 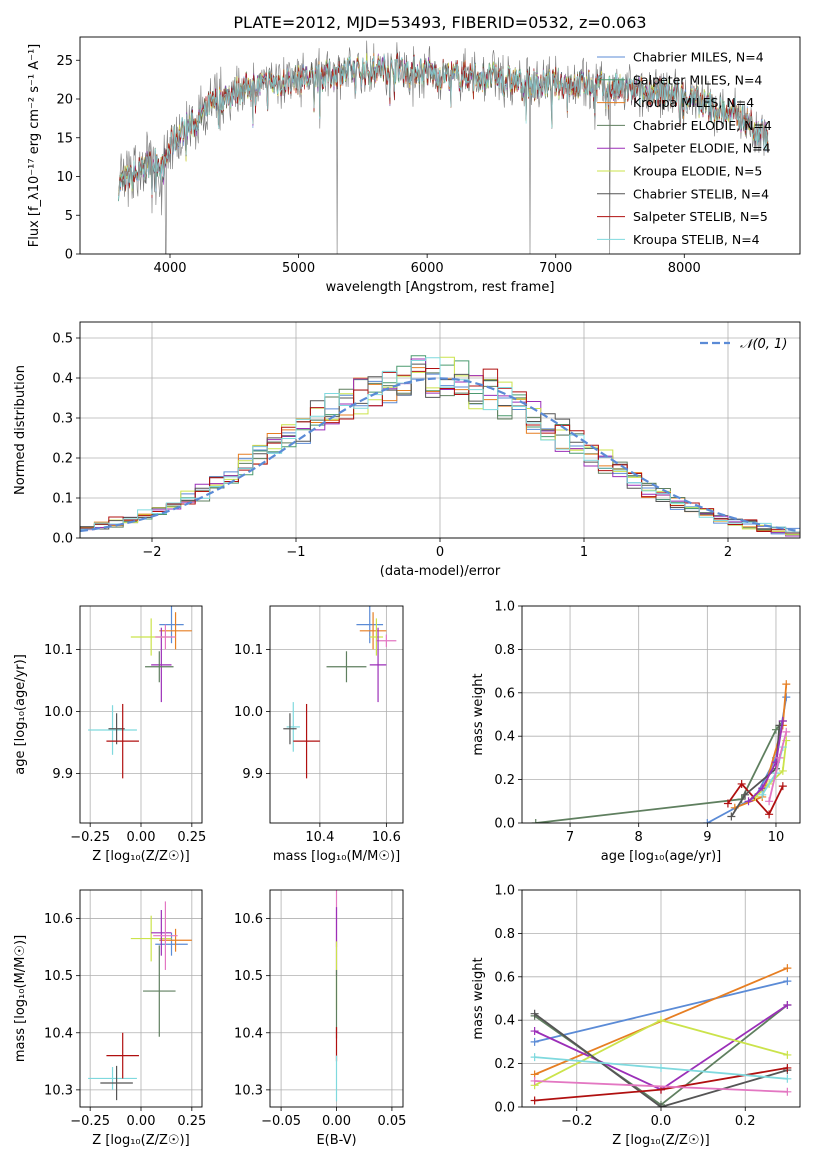 What do you see at coordinates (62, 539) in the screenshot?
I see `y-tick-label: 0.0` at bounding box center [62, 539].